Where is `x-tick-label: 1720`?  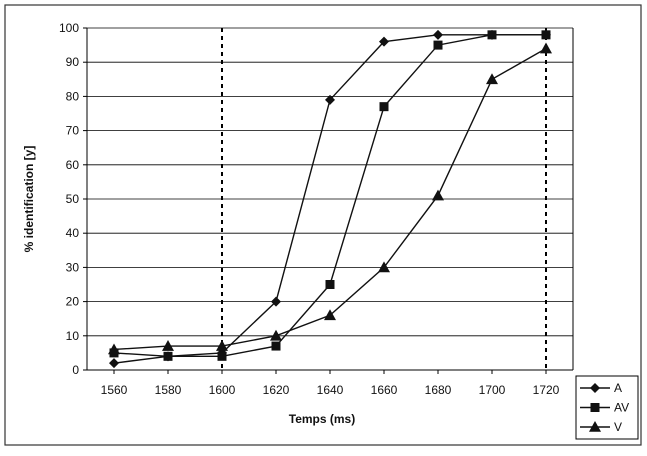 x-tick-label: 1720 is located at coordinates (546, 390).